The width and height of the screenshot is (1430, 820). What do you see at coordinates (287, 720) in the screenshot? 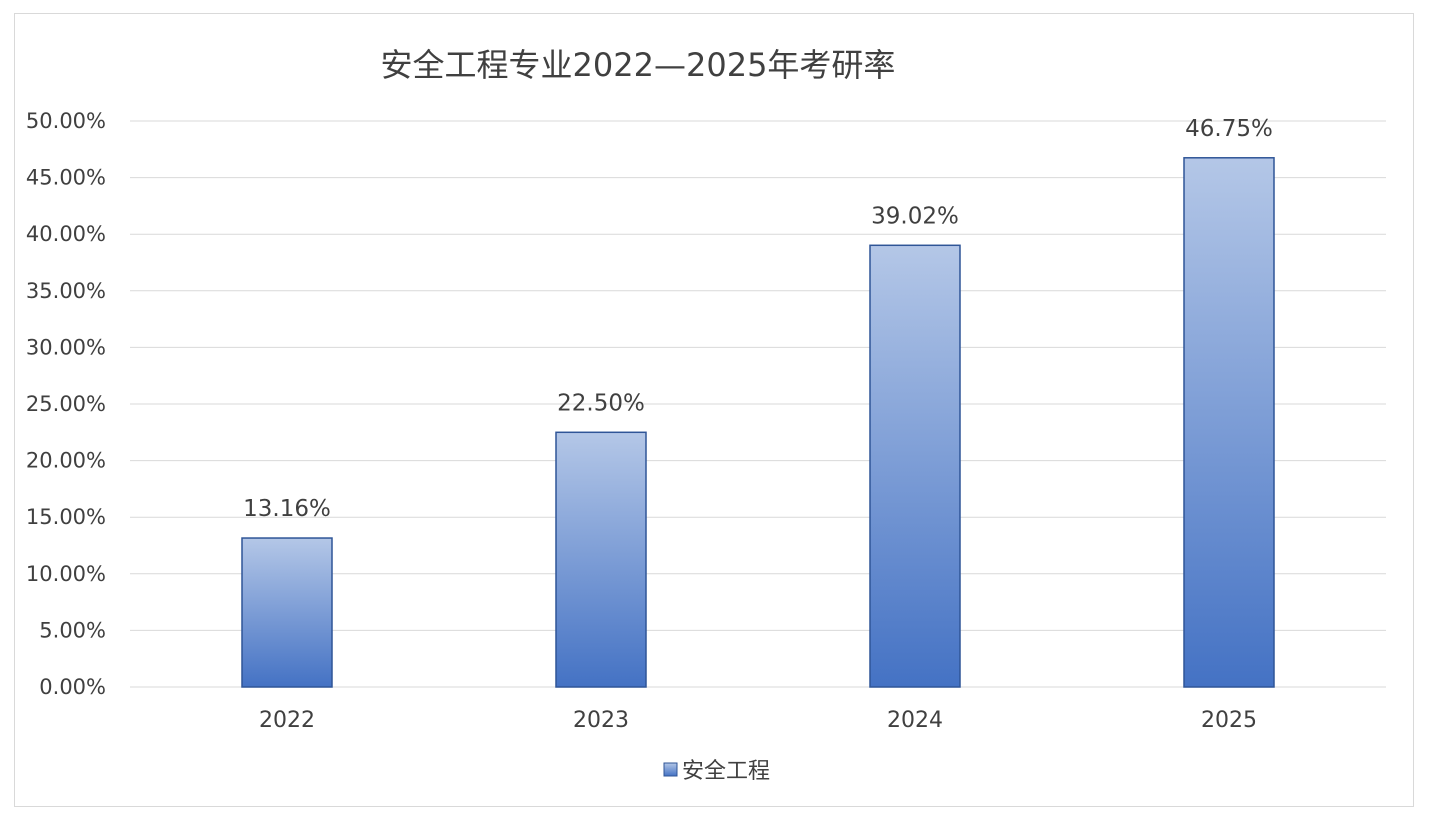
I see `x-category-label: 2022` at bounding box center [287, 720].